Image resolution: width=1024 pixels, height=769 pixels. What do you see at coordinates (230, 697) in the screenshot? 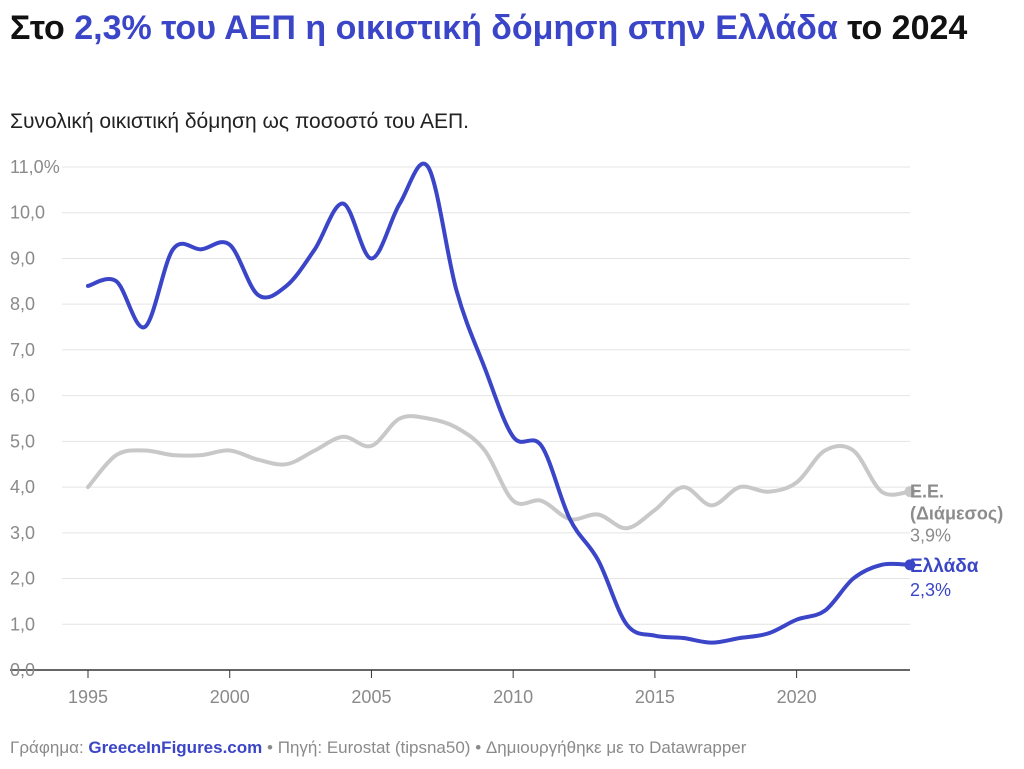
I see `x-tick-label: 2000` at bounding box center [230, 697].